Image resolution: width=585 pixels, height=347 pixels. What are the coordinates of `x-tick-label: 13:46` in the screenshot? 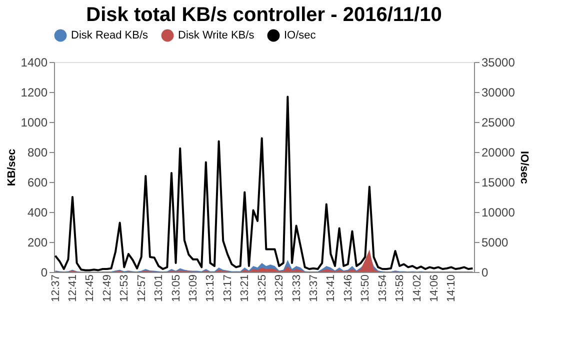 It's located at (348, 288).